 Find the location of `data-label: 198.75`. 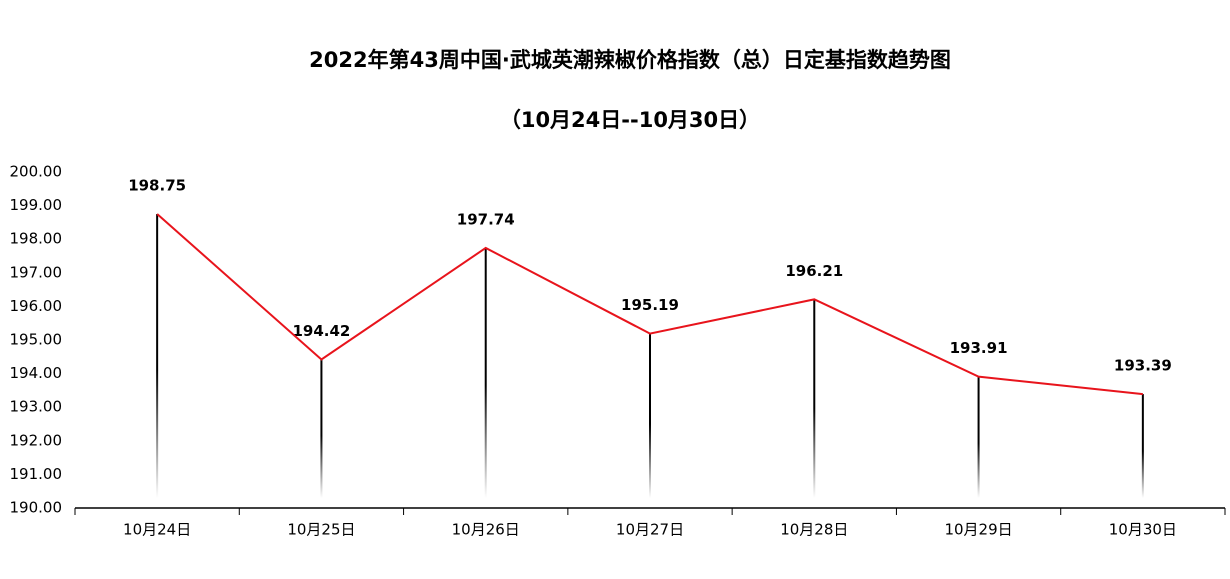

data-label: 198.75 is located at coordinates (157, 186).